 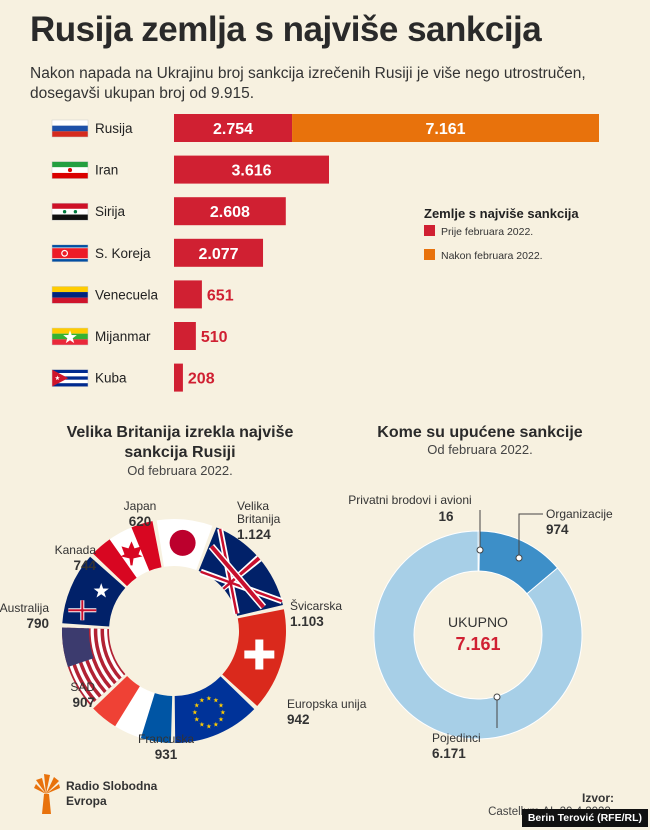 What do you see at coordinates (492, 256) in the screenshot?
I see `legend-label: Nakon februara 2022.` at bounding box center [492, 256].